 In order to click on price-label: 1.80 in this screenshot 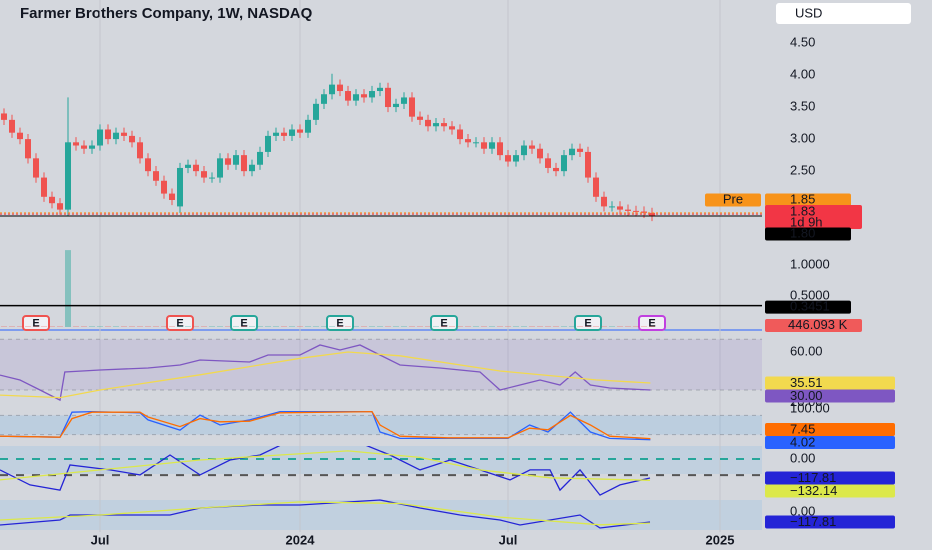, I will do `click(802, 232)`.